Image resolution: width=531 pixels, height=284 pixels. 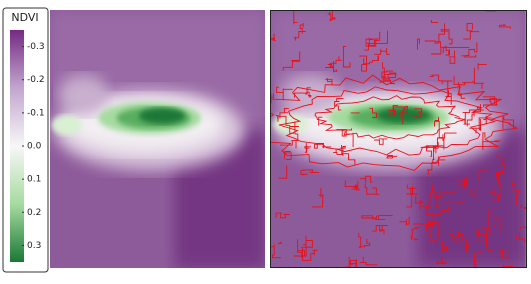 What do you see at coordinates (36, 47) in the screenshot?
I see `tick-label: -0.3` at bounding box center [36, 47].